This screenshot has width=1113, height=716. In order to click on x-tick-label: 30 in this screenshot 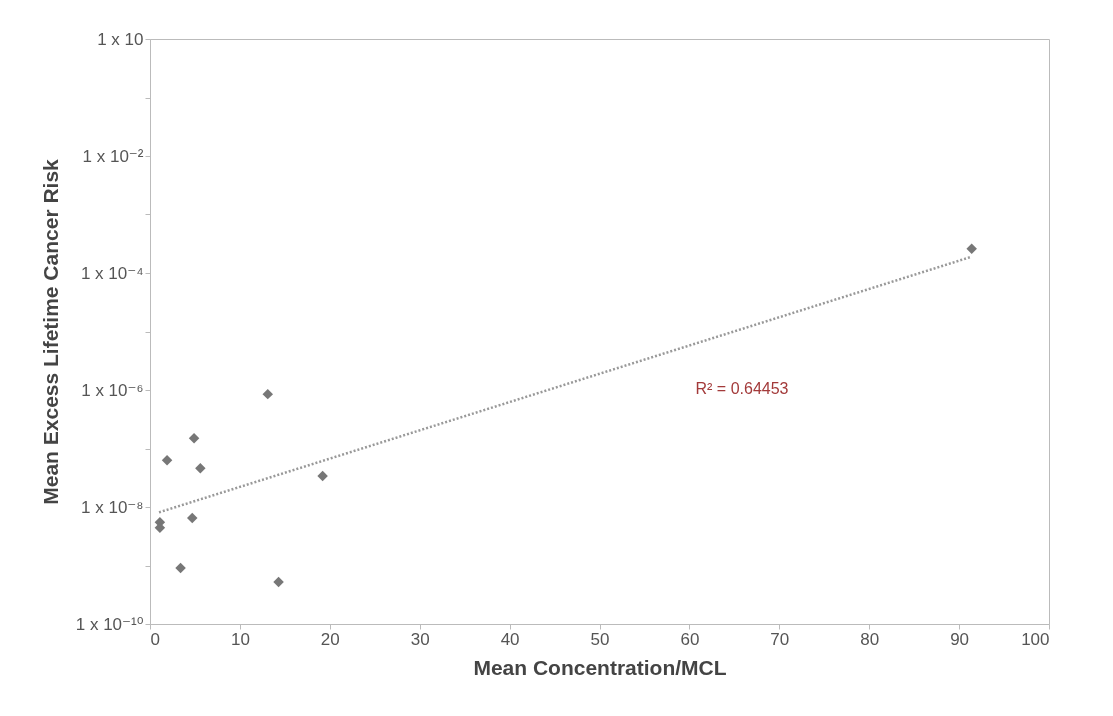, I will do `click(420, 639)`.